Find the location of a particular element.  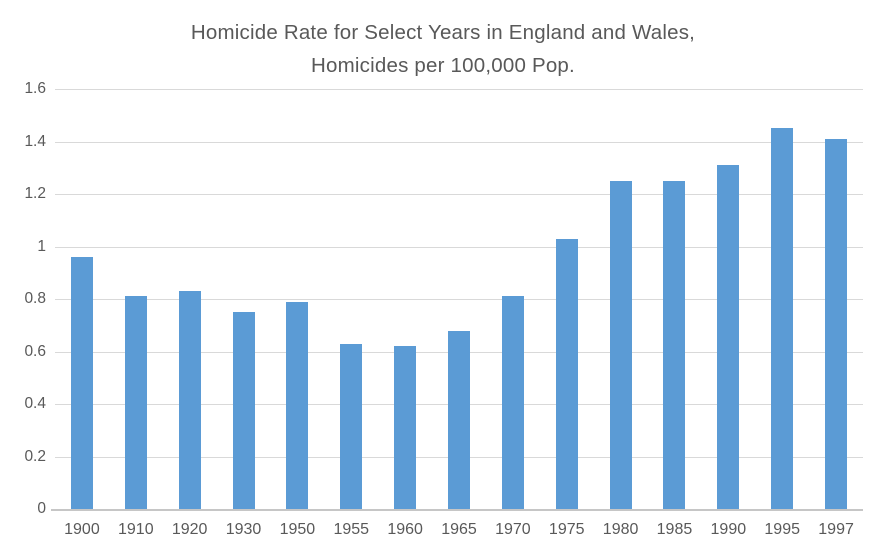

y-tick-label-1: 1 is located at coordinates (41, 246).